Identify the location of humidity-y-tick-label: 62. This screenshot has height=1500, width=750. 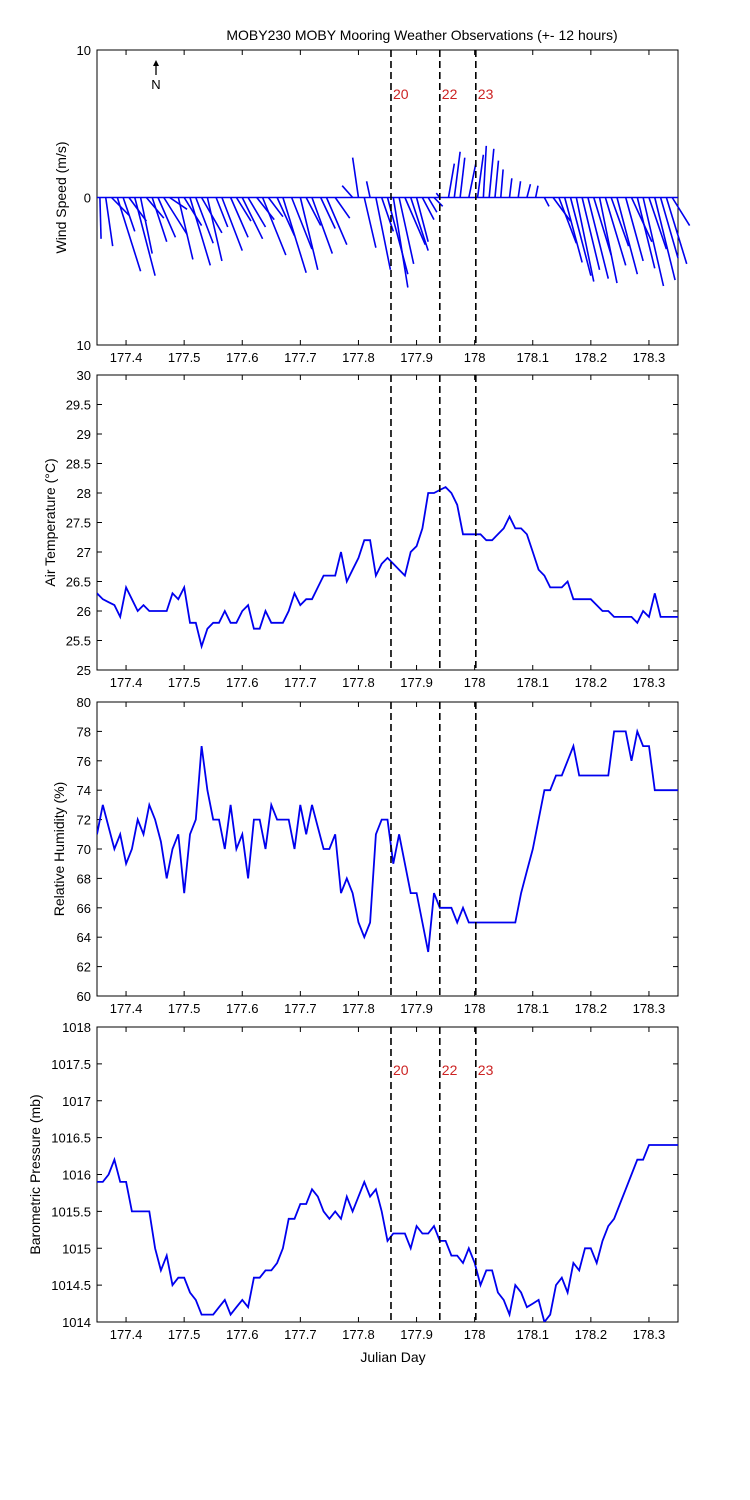
(84, 967).